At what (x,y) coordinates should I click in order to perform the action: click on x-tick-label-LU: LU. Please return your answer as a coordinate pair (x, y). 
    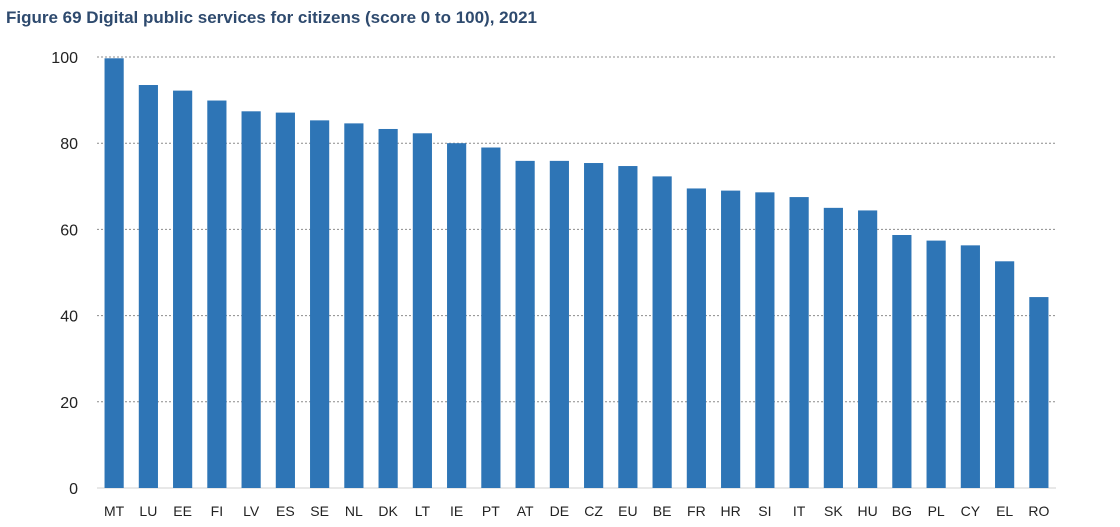
    Looking at the image, I should click on (148, 511).